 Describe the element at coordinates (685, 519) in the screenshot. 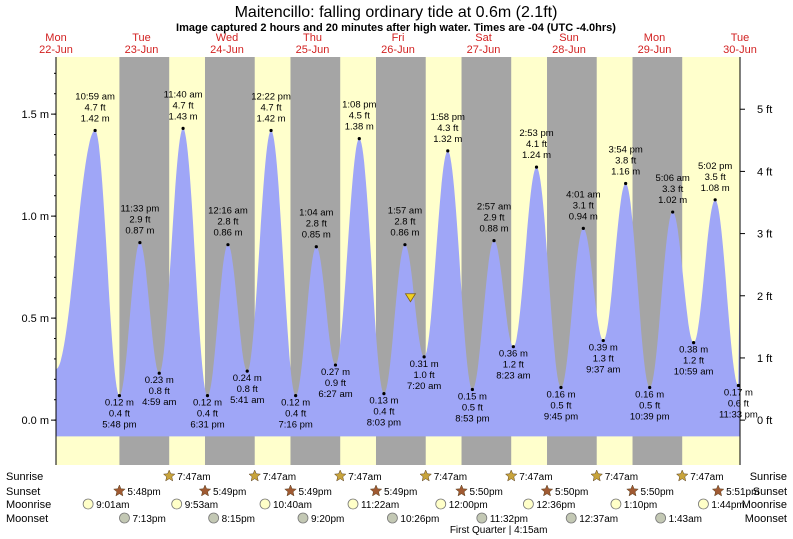

I see `moonset-time: 1:43am` at that location.